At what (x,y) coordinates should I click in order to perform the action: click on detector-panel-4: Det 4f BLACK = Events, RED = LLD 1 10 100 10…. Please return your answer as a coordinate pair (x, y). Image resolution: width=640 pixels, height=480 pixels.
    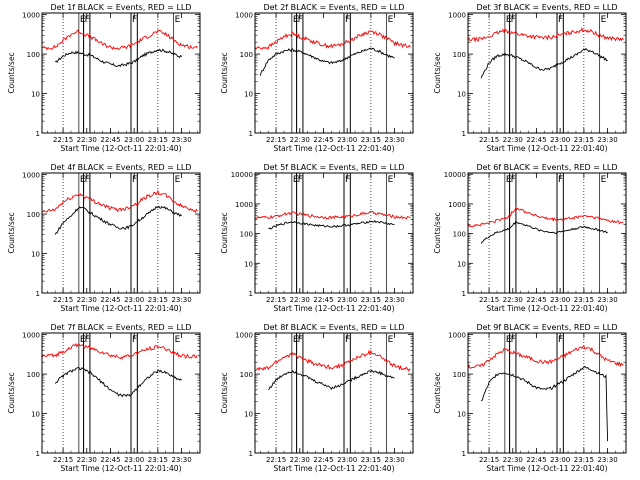
    Looking at the image, I should click on (106, 240).